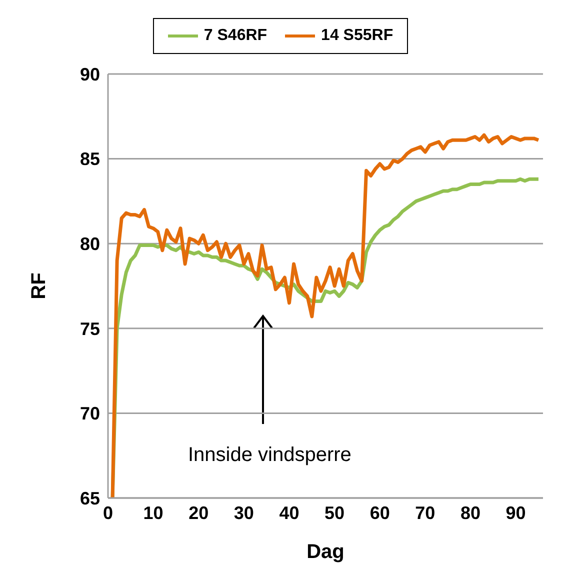 This screenshot has width=581, height=586. What do you see at coordinates (236, 36) in the screenshot?
I see `legend-label: 7 S46RF` at bounding box center [236, 36].